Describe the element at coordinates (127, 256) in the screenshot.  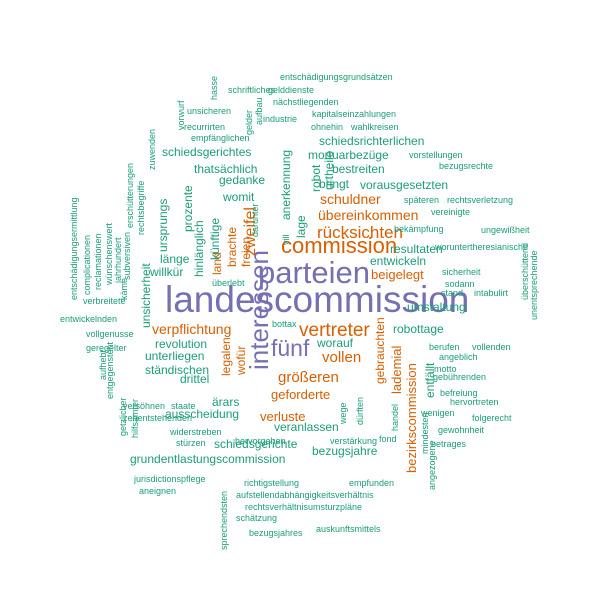
I see `word-subversiven: subversiven` at that location.